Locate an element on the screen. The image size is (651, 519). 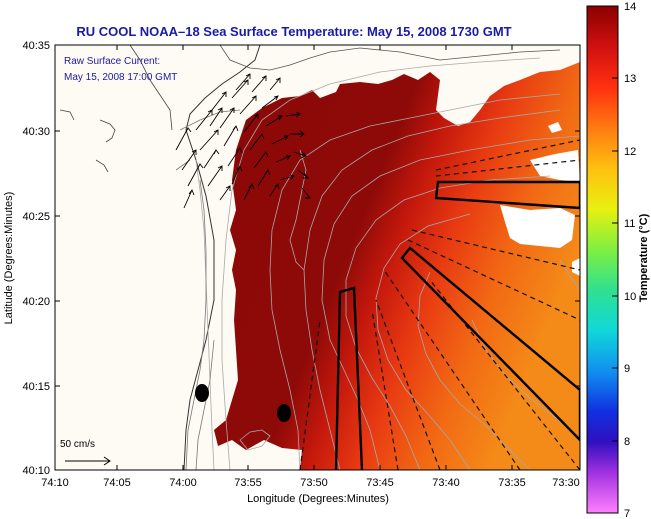
x-tick-label: 74:05 is located at coordinates (117, 483).